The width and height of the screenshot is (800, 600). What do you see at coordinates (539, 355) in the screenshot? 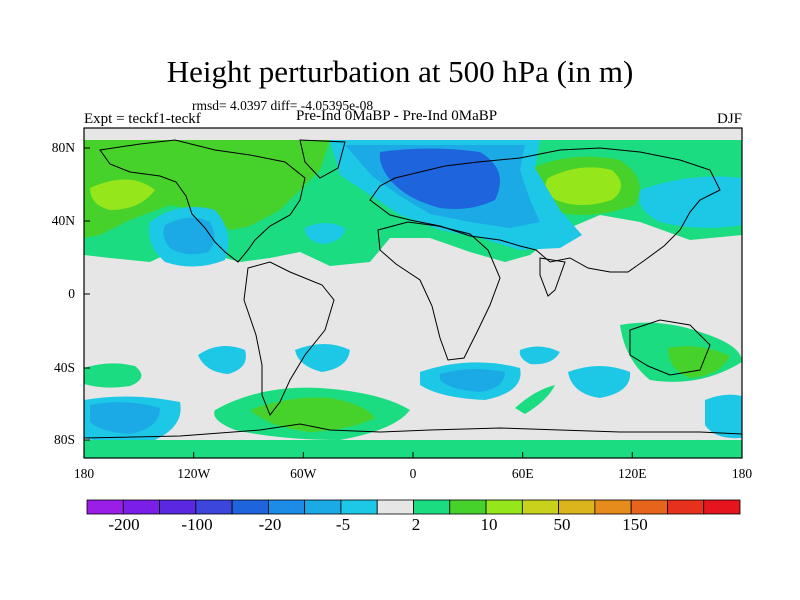
I see `sh-blue-spot-africa` at bounding box center [539, 355].